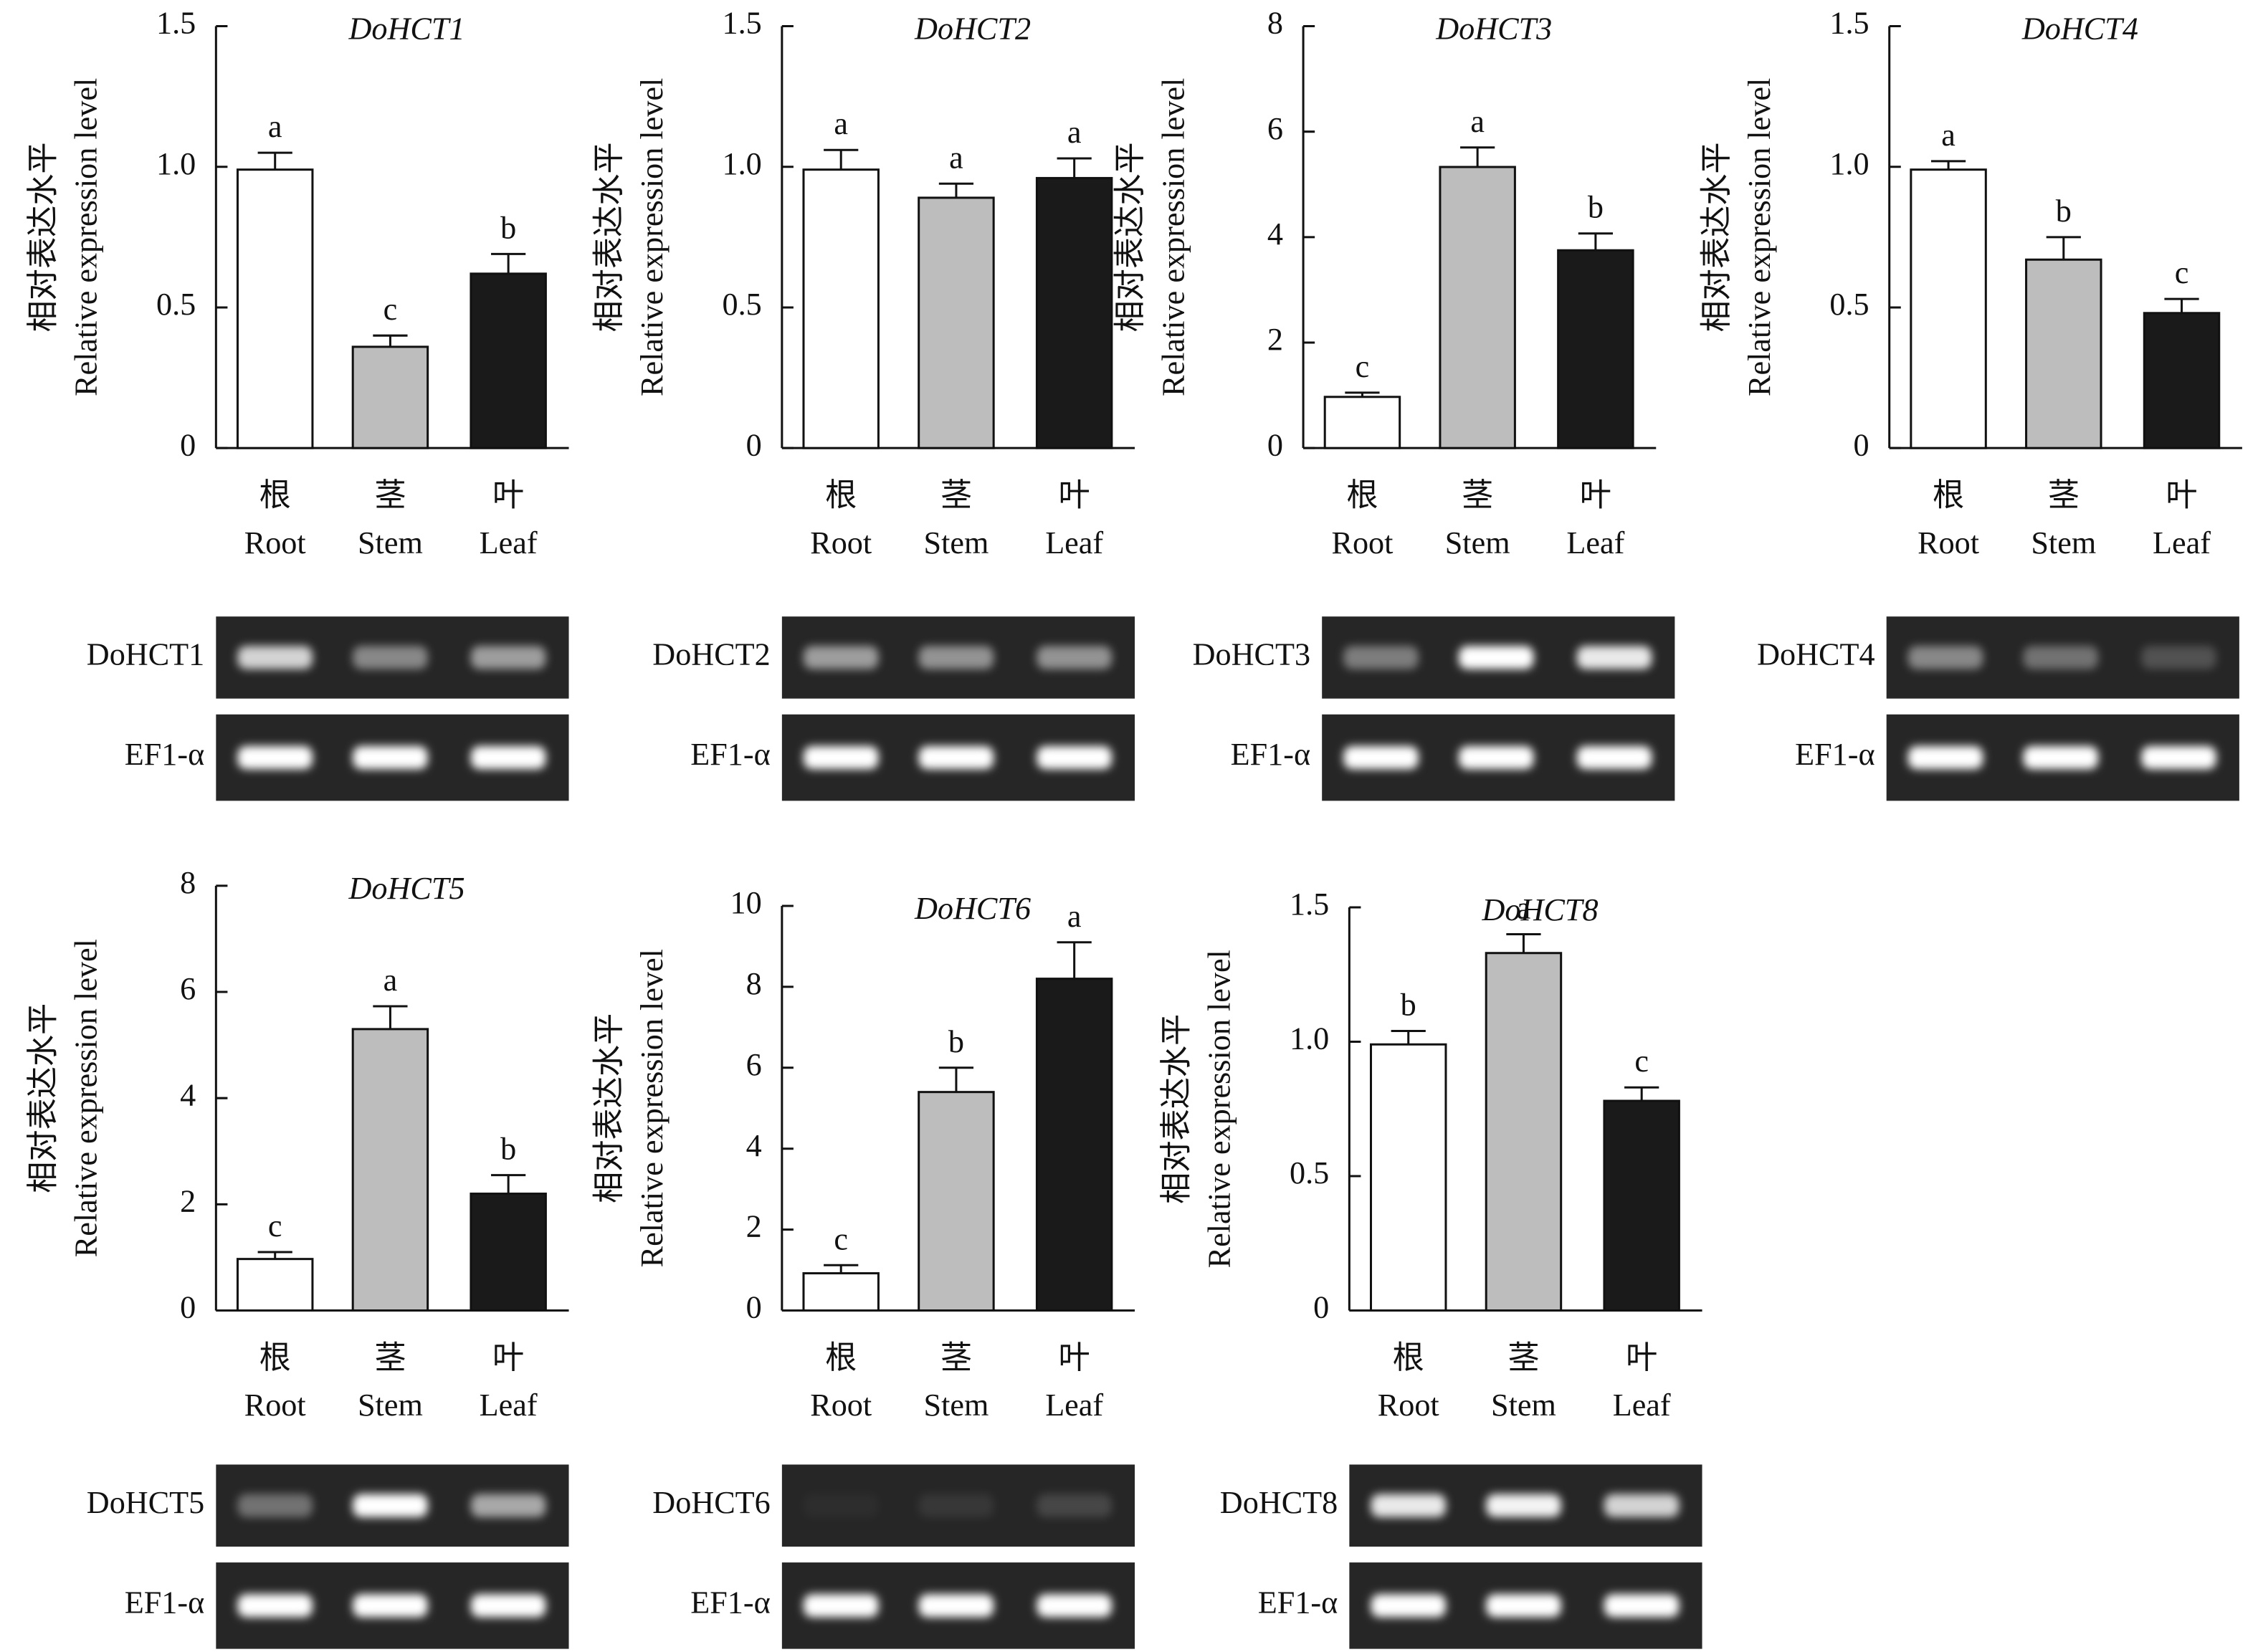 Image resolution: width=2258 pixels, height=1652 pixels. What do you see at coordinates (145, 654) in the screenshot?
I see `gel-label: DoHCT1` at bounding box center [145, 654].